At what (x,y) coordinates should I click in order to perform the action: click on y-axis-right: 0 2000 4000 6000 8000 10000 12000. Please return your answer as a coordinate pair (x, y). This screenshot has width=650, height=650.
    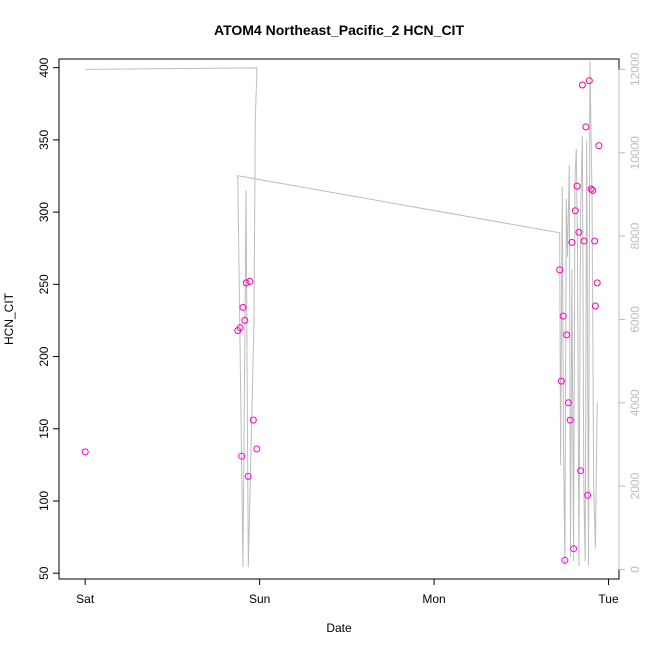
    Looking at the image, I should click on (630, 312).